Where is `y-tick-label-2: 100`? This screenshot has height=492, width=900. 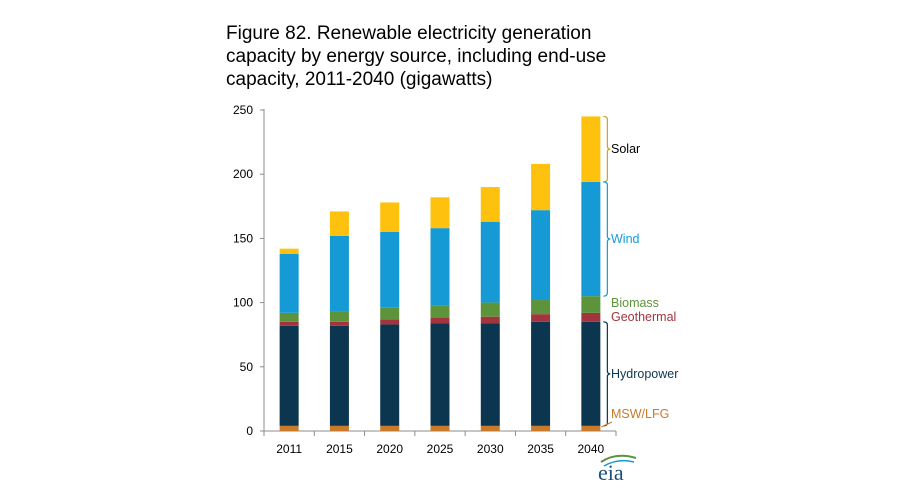 y-tick-label-2: 100 is located at coordinates (243, 303).